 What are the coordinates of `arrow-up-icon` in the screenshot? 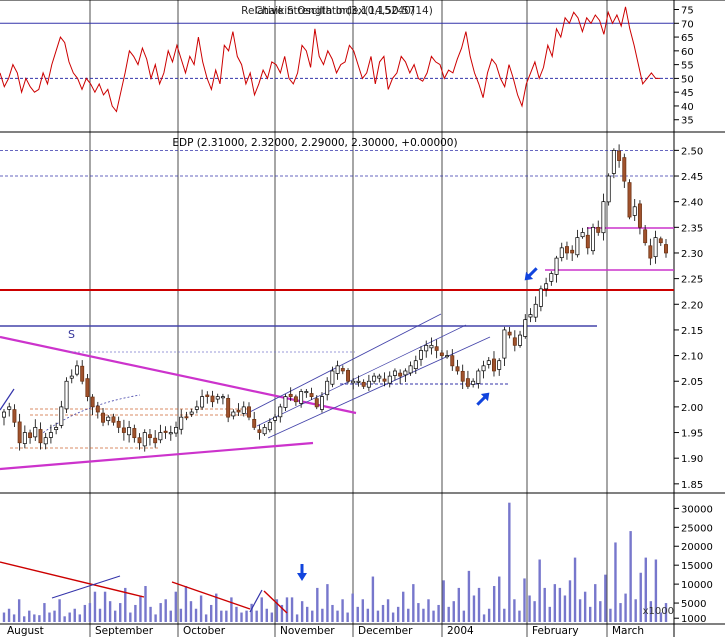 It's located at (483, 399).